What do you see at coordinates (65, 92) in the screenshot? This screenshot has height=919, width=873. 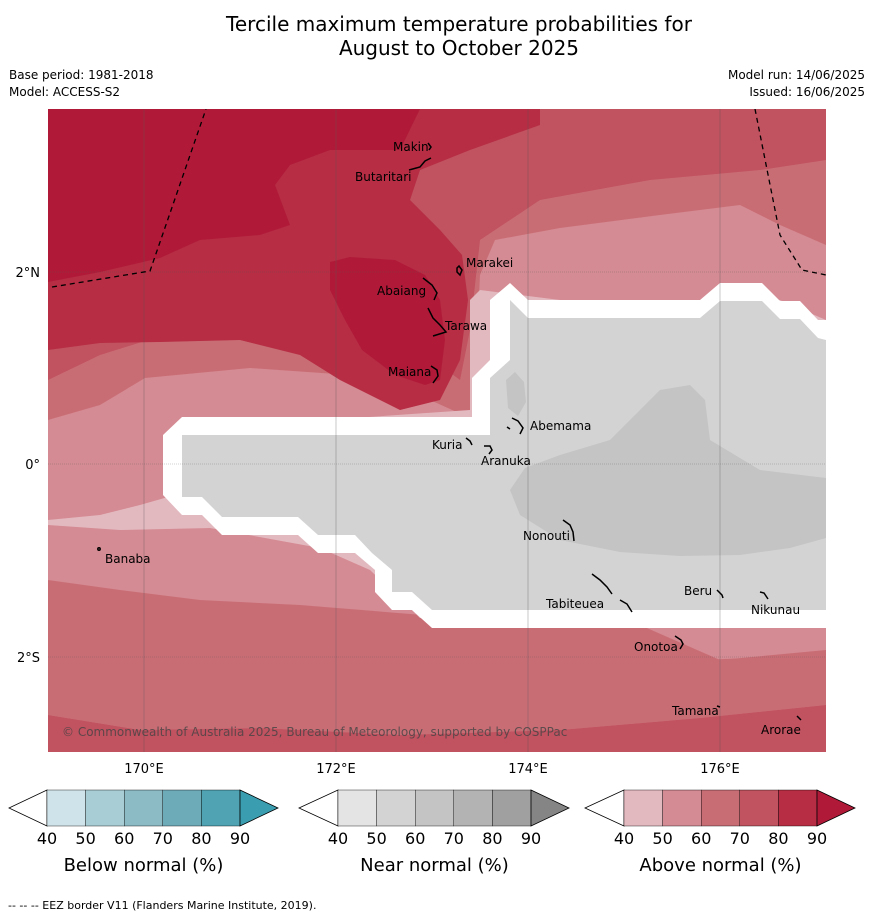 I see `model-name: Model: ACCESS-S2` at bounding box center [65, 92].